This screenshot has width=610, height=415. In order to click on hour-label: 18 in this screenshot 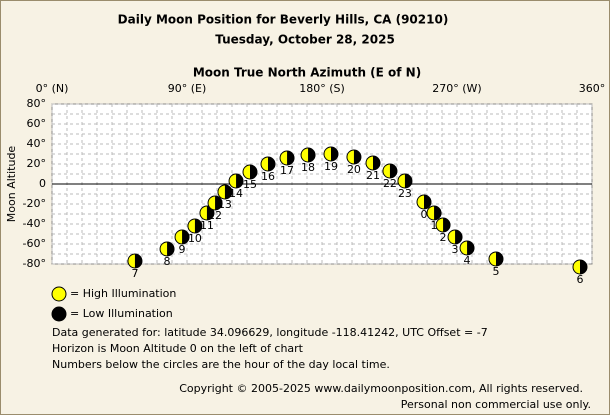, I will do `click(308, 167)`.